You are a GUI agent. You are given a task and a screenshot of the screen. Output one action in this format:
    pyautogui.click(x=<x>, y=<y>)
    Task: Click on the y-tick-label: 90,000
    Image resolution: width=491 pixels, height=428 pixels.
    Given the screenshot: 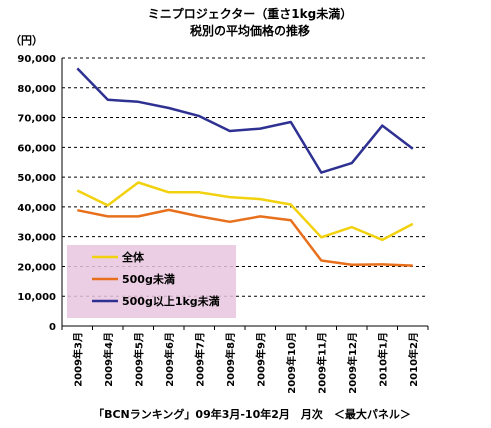 What is the action you would take?
    pyautogui.click(x=36, y=59)
    